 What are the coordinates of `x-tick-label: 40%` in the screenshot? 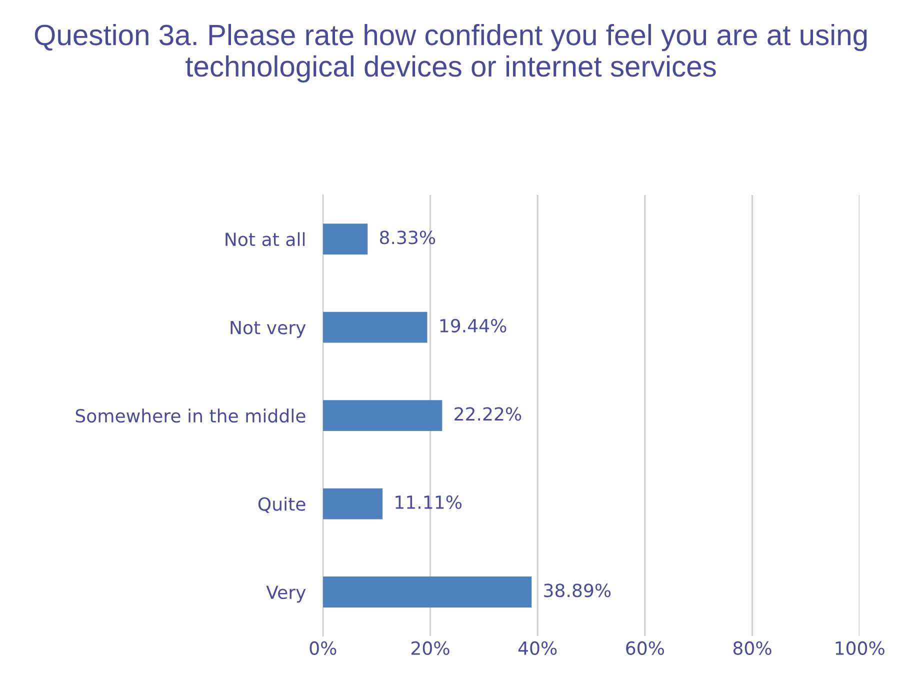 It's located at (537, 648).